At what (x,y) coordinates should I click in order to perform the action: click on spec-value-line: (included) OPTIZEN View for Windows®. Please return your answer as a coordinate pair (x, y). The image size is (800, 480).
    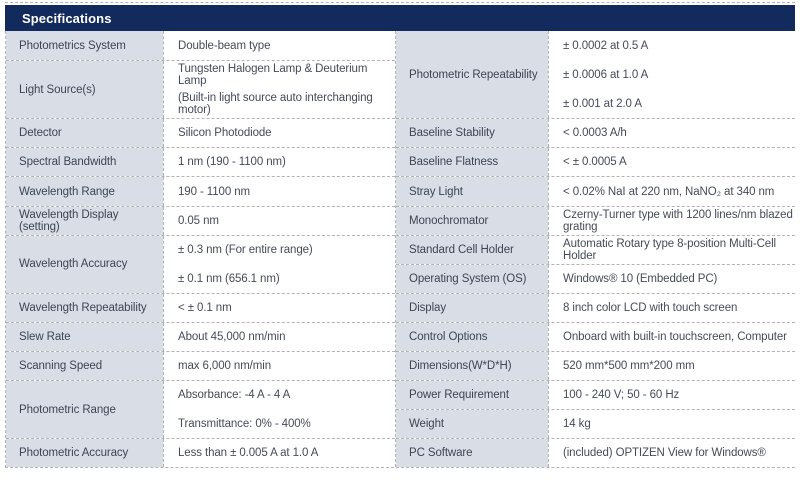
    Looking at the image, I should click on (664, 453).